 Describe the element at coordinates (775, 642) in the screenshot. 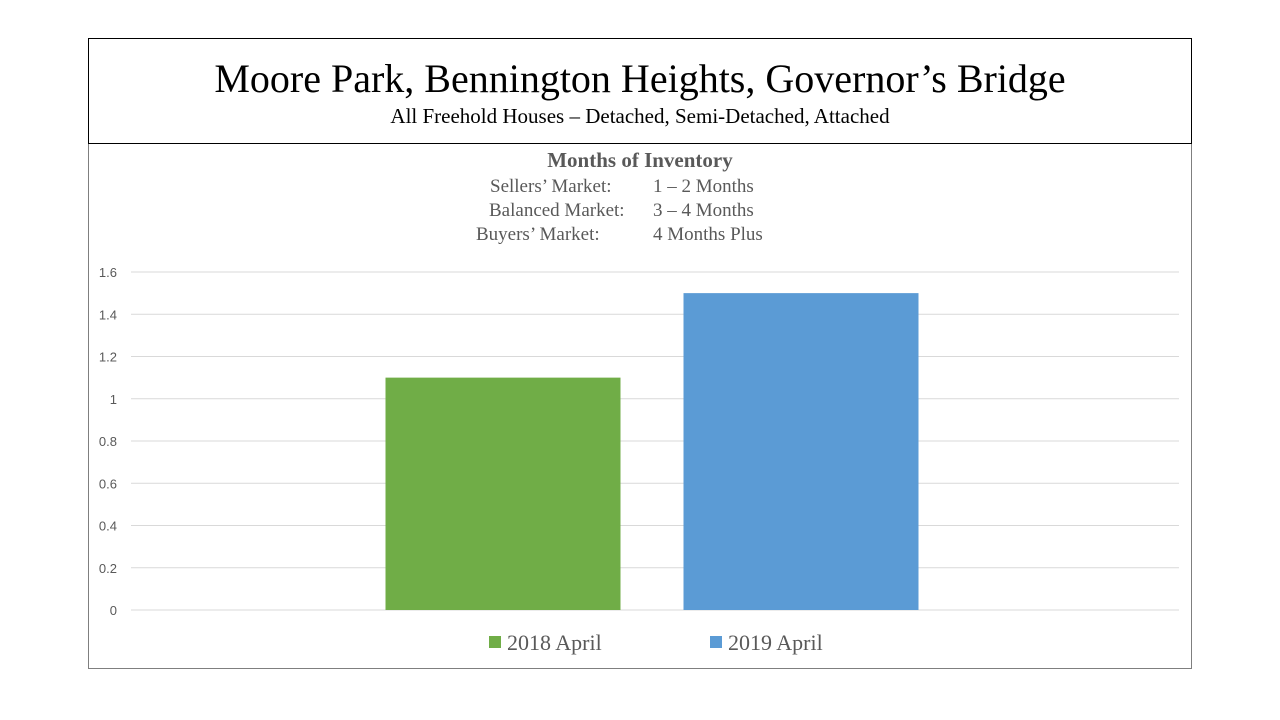

I see `legend-label: 2019 April` at that location.